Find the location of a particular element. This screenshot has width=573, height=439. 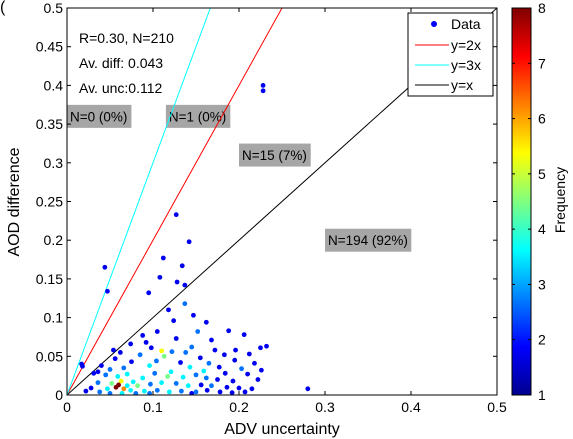

y-tick-label: 0.5 is located at coordinates (54, 8).